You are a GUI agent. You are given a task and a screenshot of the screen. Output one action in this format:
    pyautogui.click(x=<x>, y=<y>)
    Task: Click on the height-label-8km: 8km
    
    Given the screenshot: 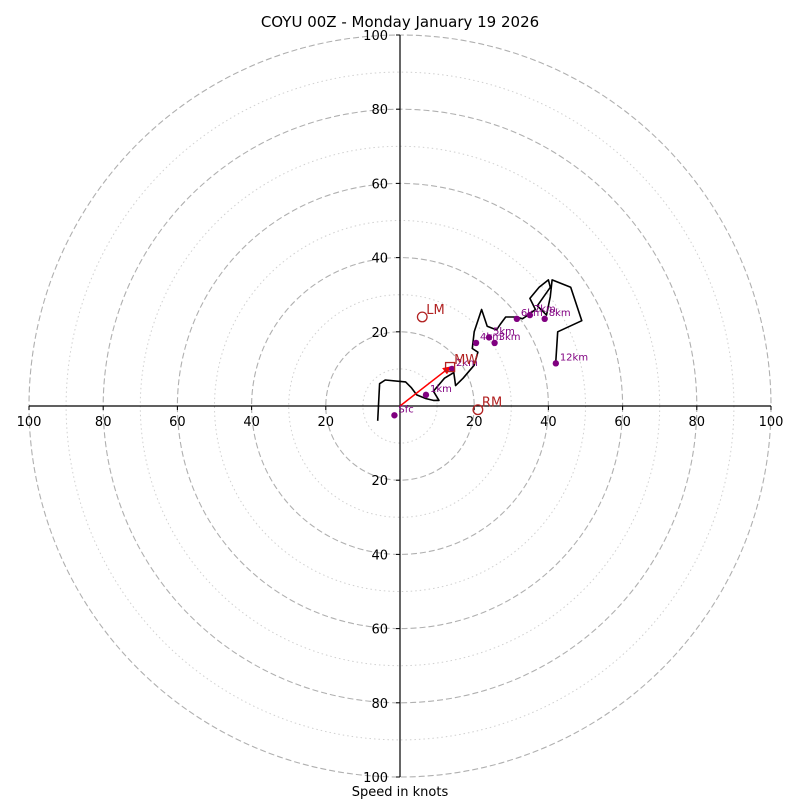 What is the action you would take?
    pyautogui.click(x=560, y=313)
    